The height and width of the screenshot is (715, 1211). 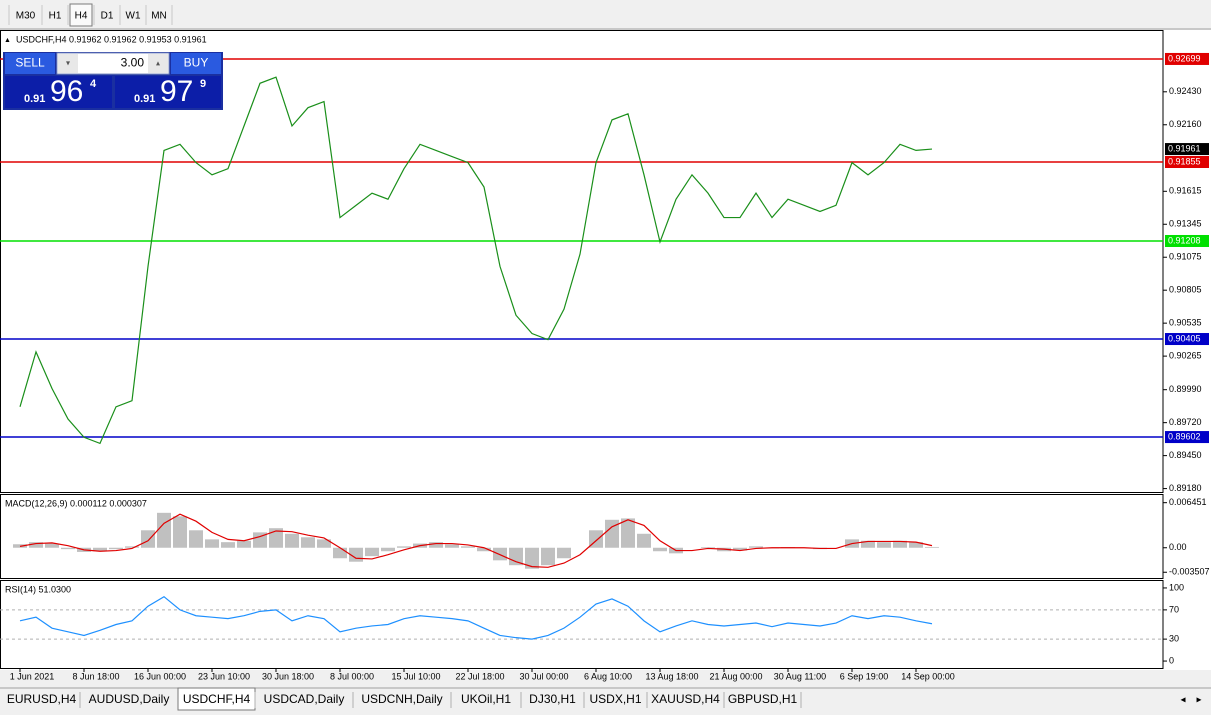 What do you see at coordinates (543, 676) in the screenshot?
I see `x-tick-label: 30 Jul 00:00` at bounding box center [543, 676].